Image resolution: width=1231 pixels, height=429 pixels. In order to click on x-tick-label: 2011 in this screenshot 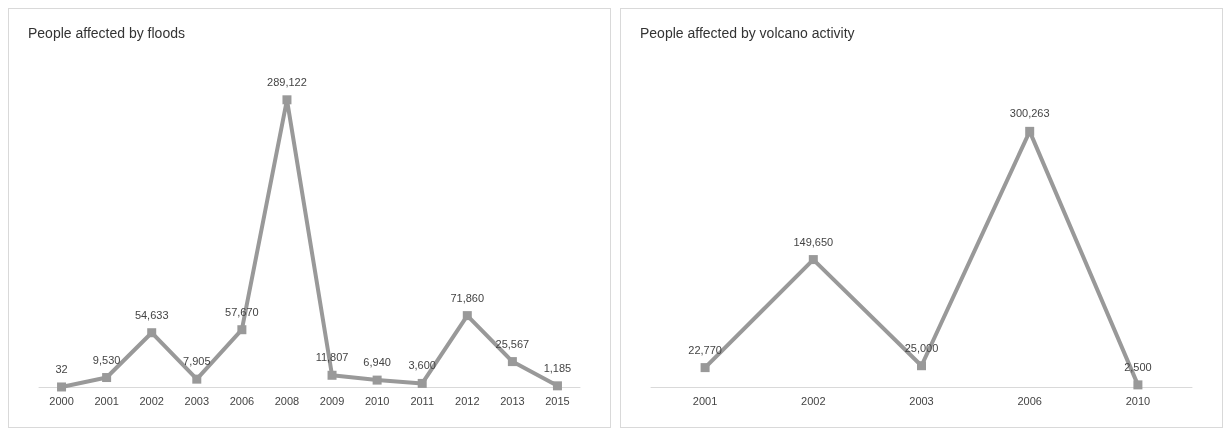, I will do `click(422, 400)`.